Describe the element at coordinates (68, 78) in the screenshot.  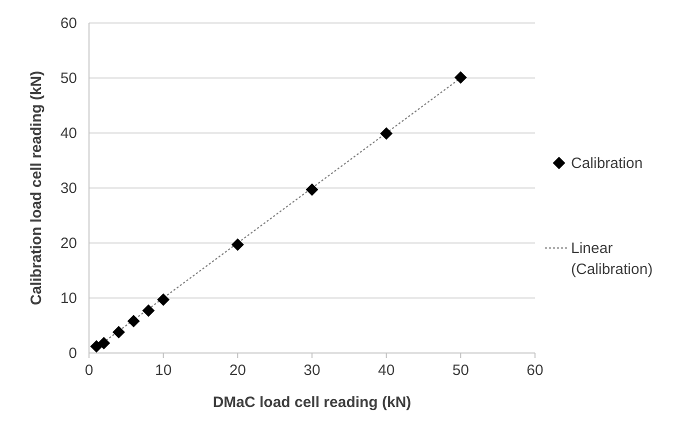
I see `y-tick-label: 50` at that location.